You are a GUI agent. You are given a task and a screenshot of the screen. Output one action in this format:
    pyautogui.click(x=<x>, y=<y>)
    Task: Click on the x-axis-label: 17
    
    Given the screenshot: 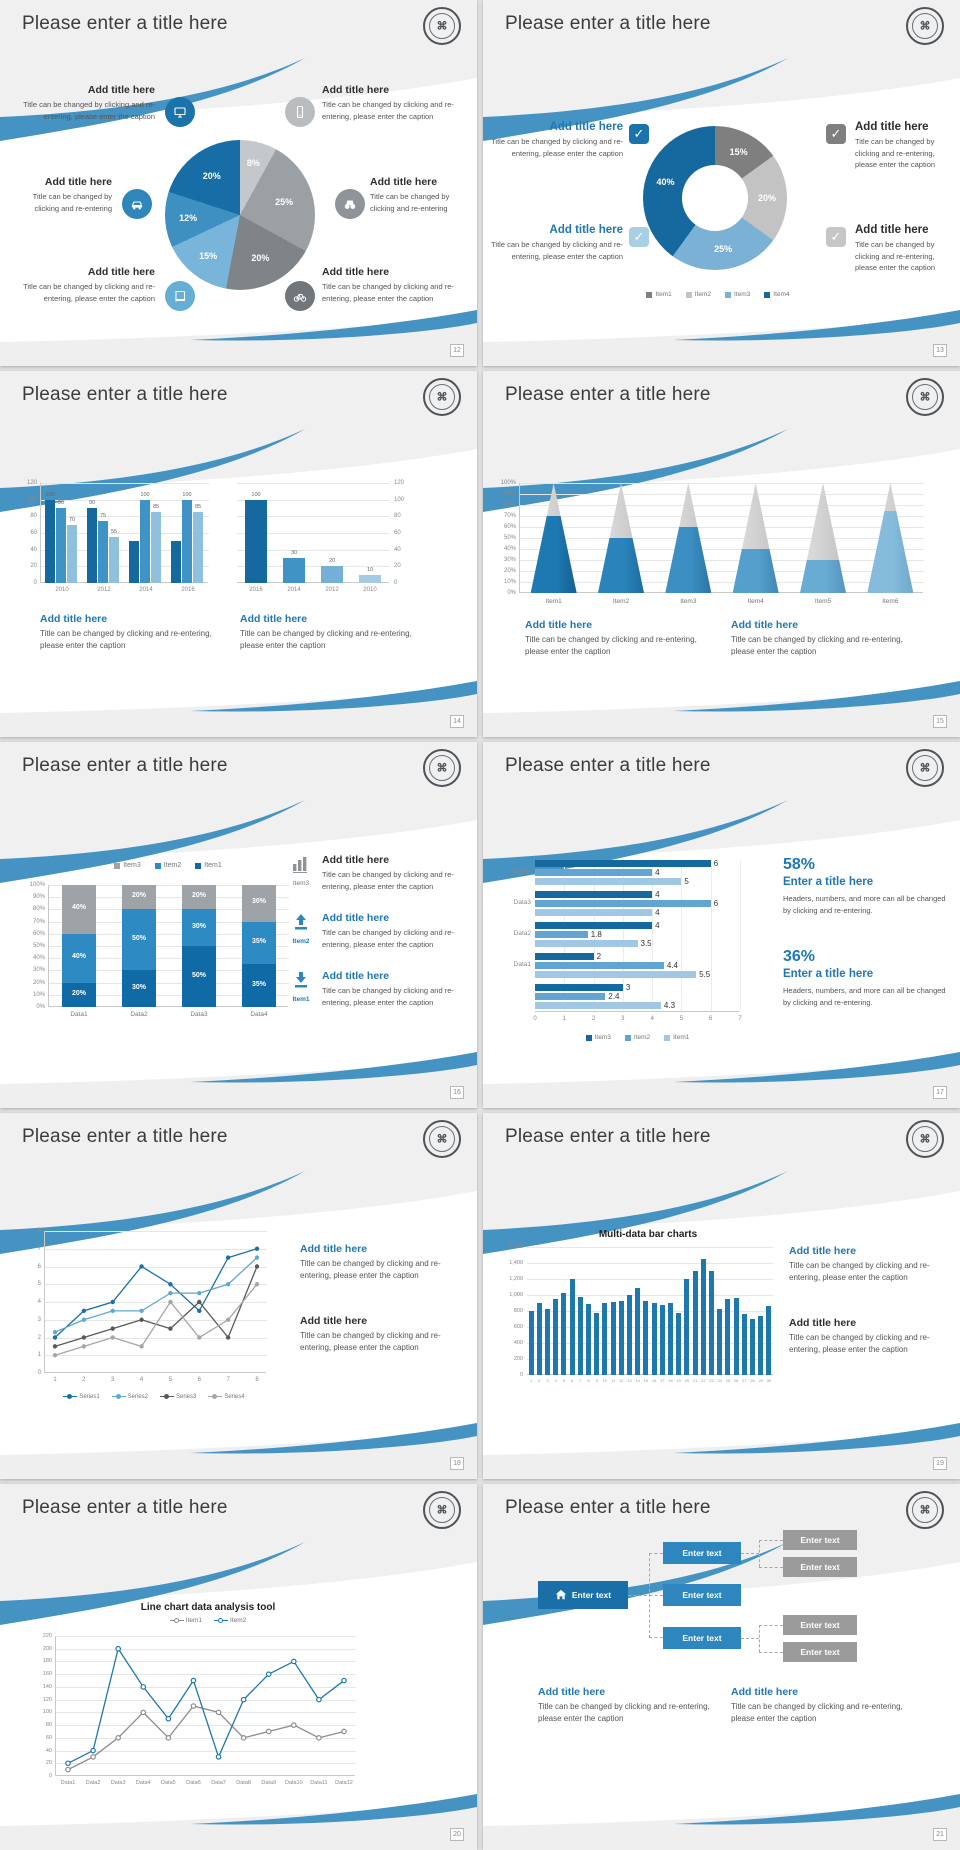 What is the action you would take?
    pyautogui.click(x=662, y=1380)
    